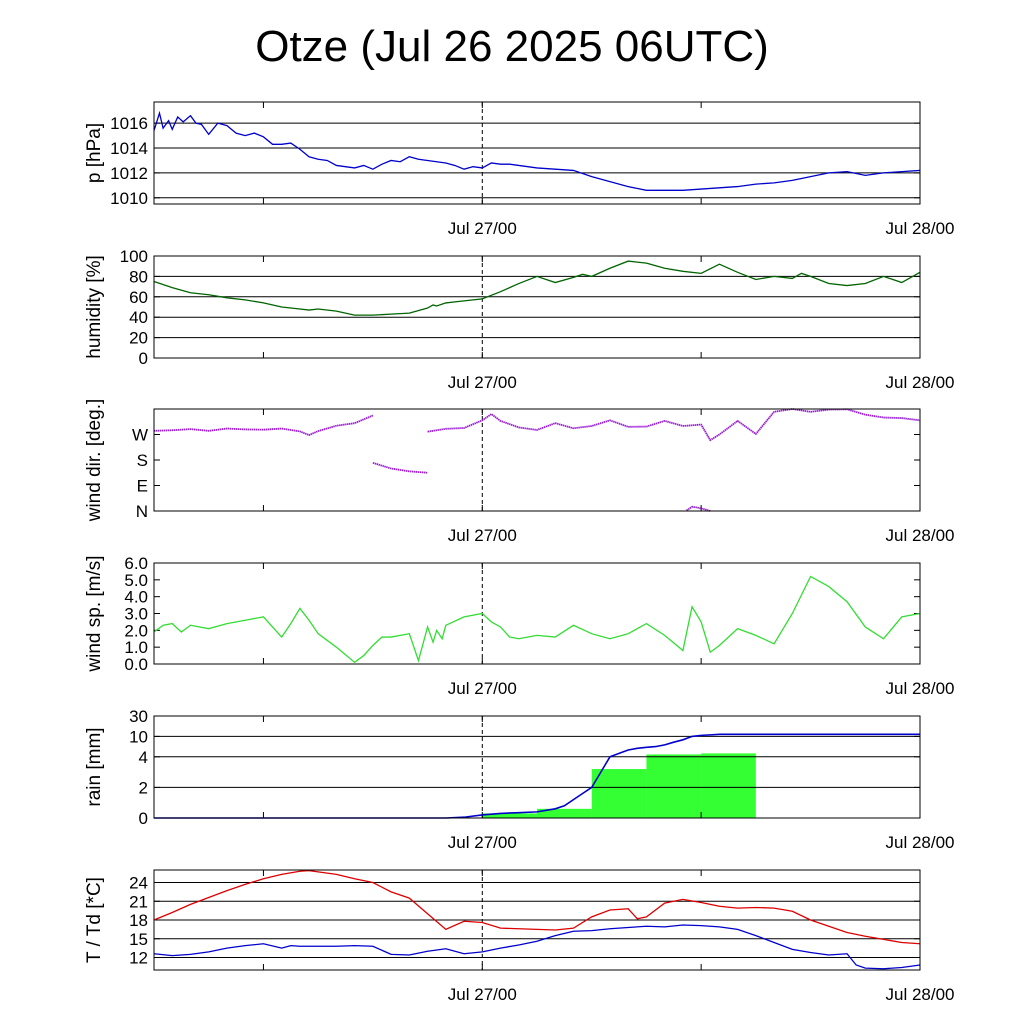 Image resolution: width=1024 pixels, height=1024 pixels. Describe the element at coordinates (94, 461) in the screenshot. I see `y-axis-label: wind dir. [deg.]` at that location.